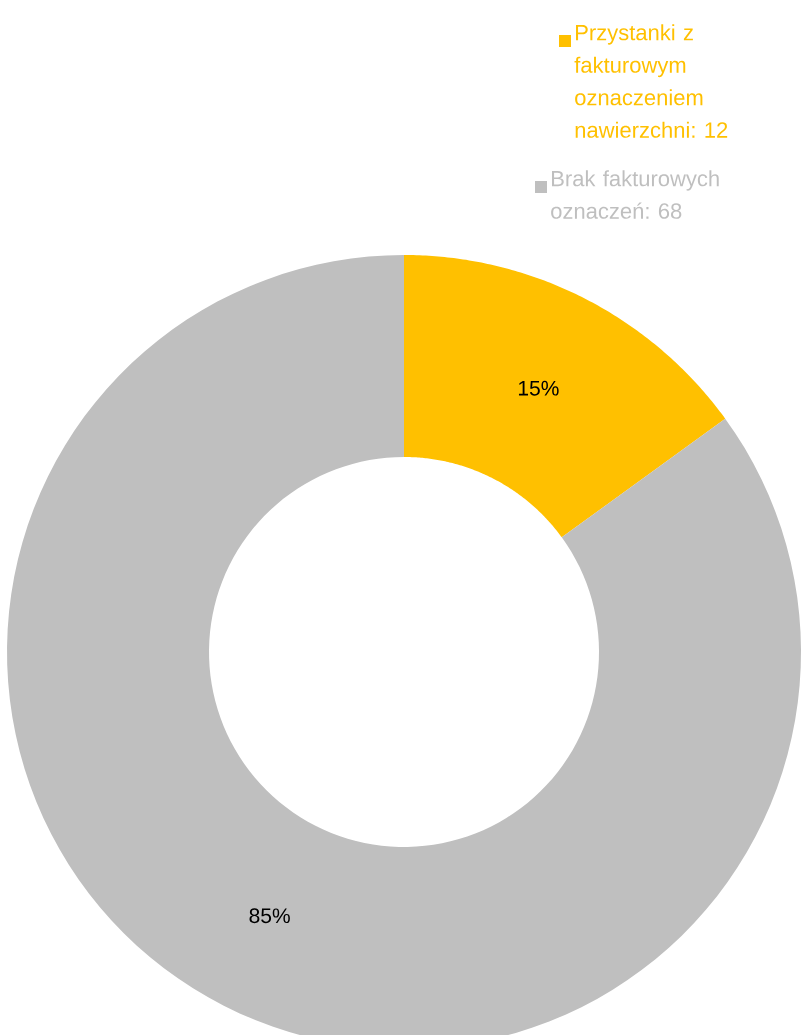 This screenshot has width=805, height=1035. I want to click on legend-label: Brak fakturowych oznaczeń: 68, so click(635, 194).